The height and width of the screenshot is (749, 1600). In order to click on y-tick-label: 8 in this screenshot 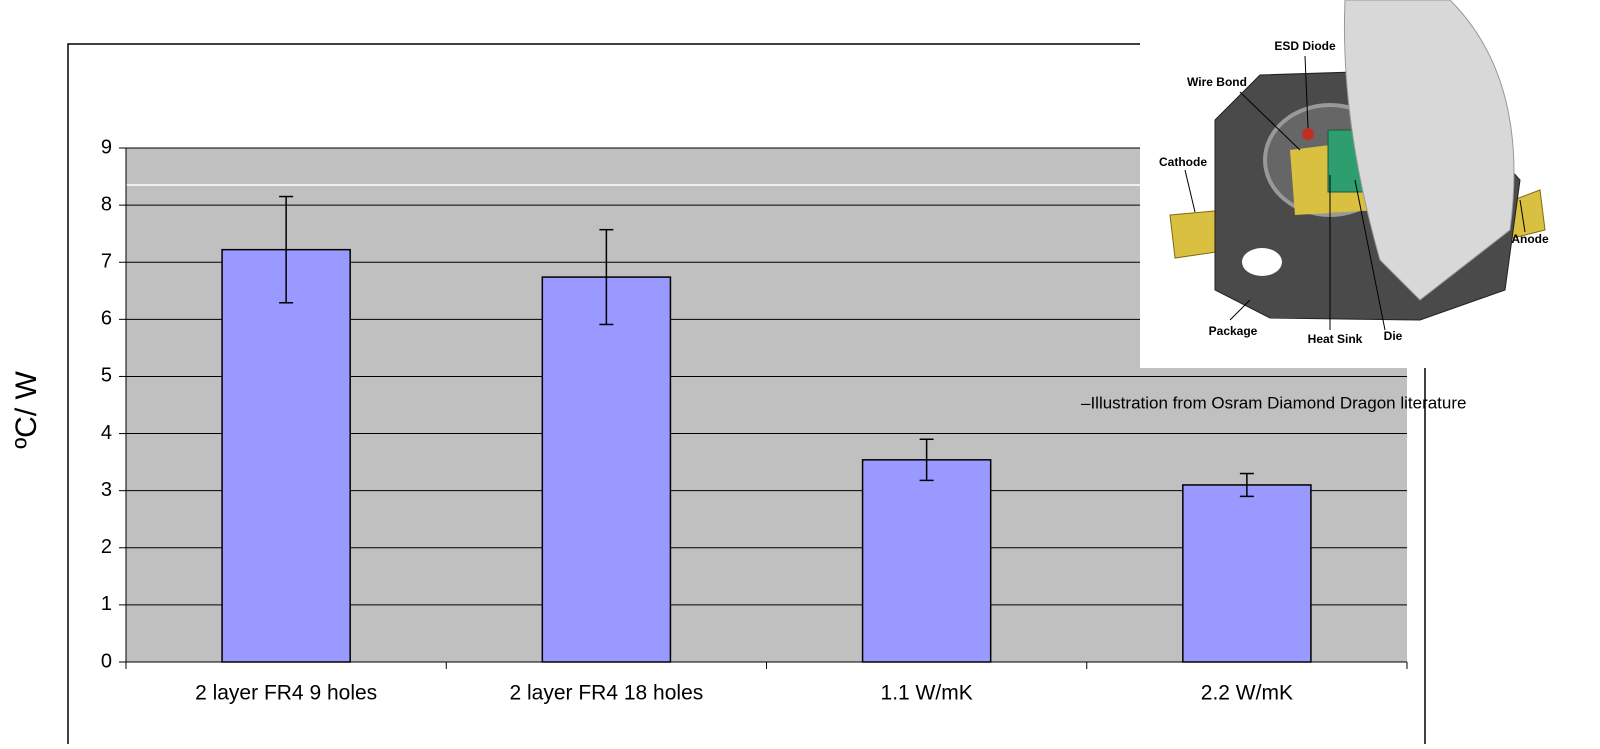, I will do `click(106, 204)`.